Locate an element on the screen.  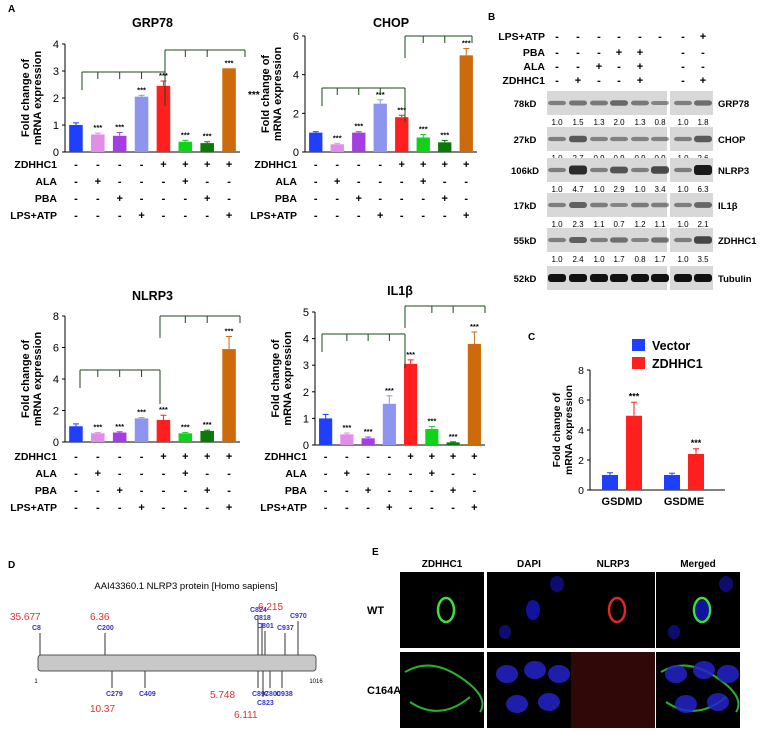
nucleus is located at coordinates (517, 704).